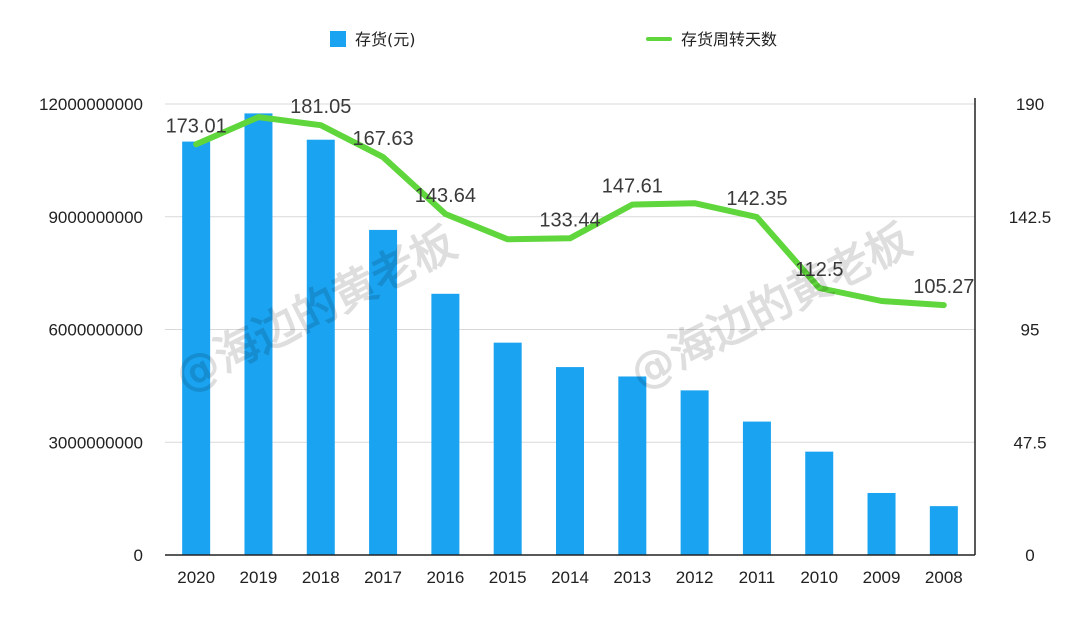 The height and width of the screenshot is (620, 1080). What do you see at coordinates (819, 270) in the screenshot?
I see `data-label: 112.5` at bounding box center [819, 270].